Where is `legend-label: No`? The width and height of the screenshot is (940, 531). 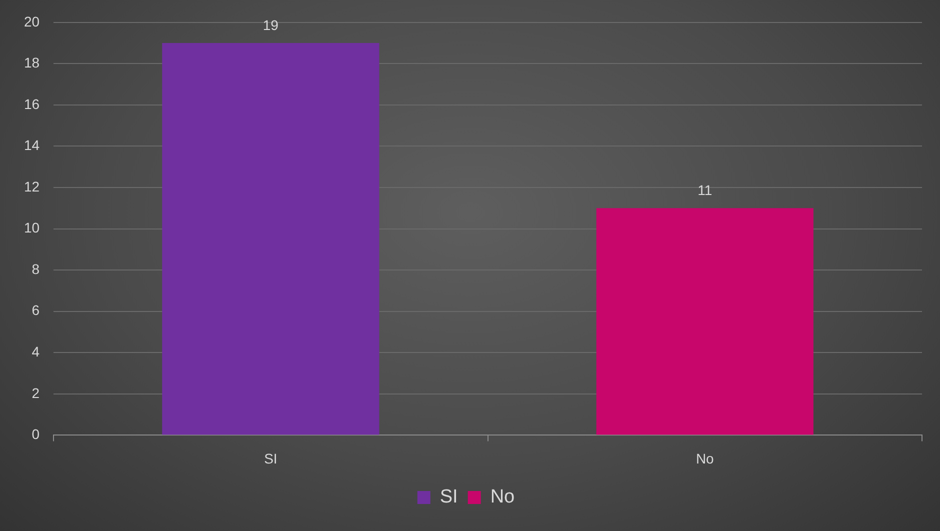 legend-label: No is located at coordinates (502, 497).